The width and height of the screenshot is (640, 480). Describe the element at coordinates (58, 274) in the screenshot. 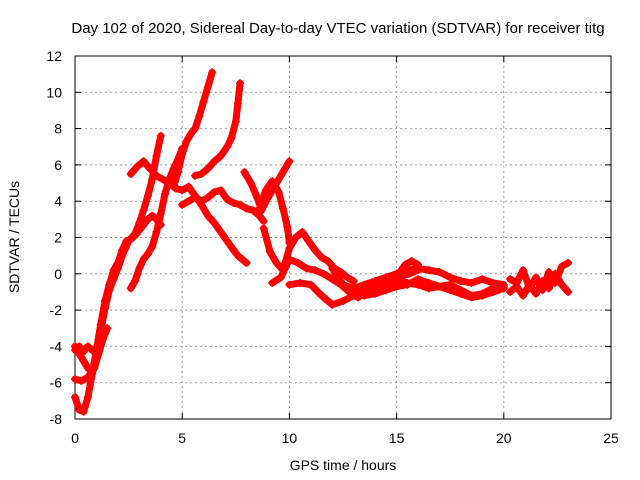

I see `y-tick-label: 0` at that location.